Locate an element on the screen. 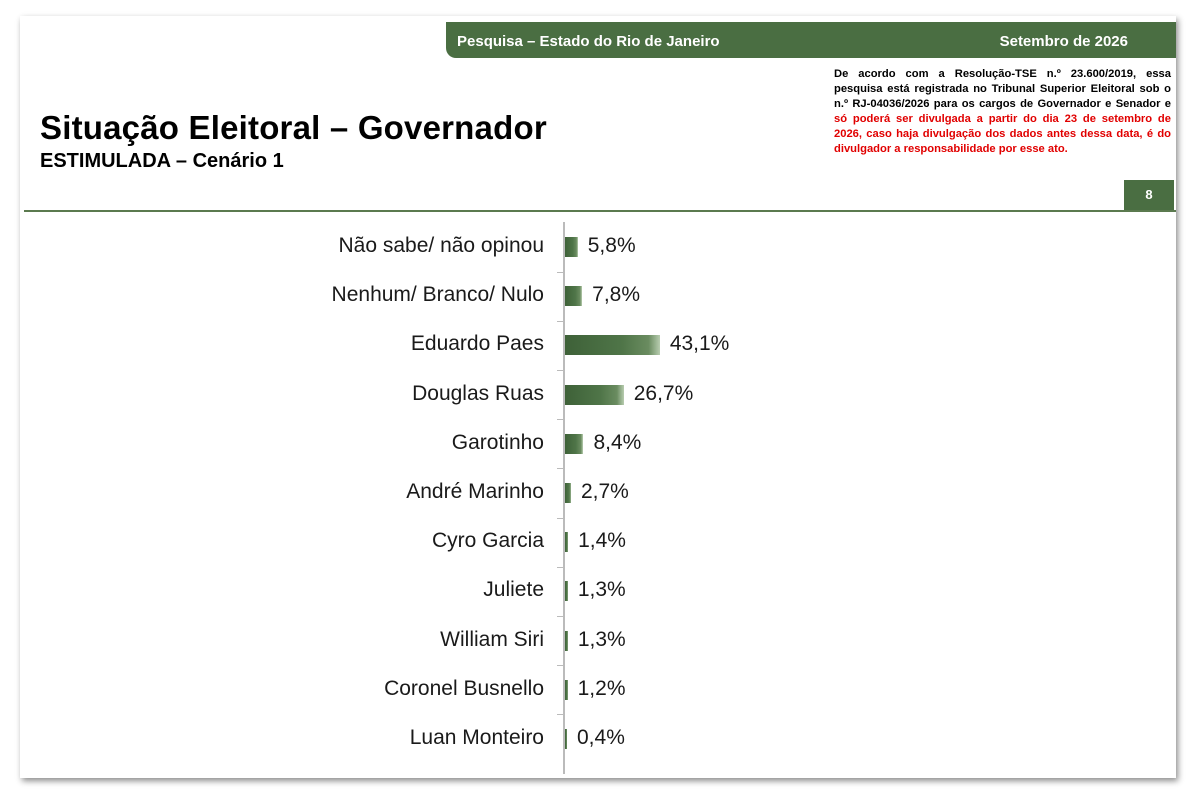 This screenshot has height=797, width=1200. category-label: Douglas Ruas is located at coordinates (478, 393).